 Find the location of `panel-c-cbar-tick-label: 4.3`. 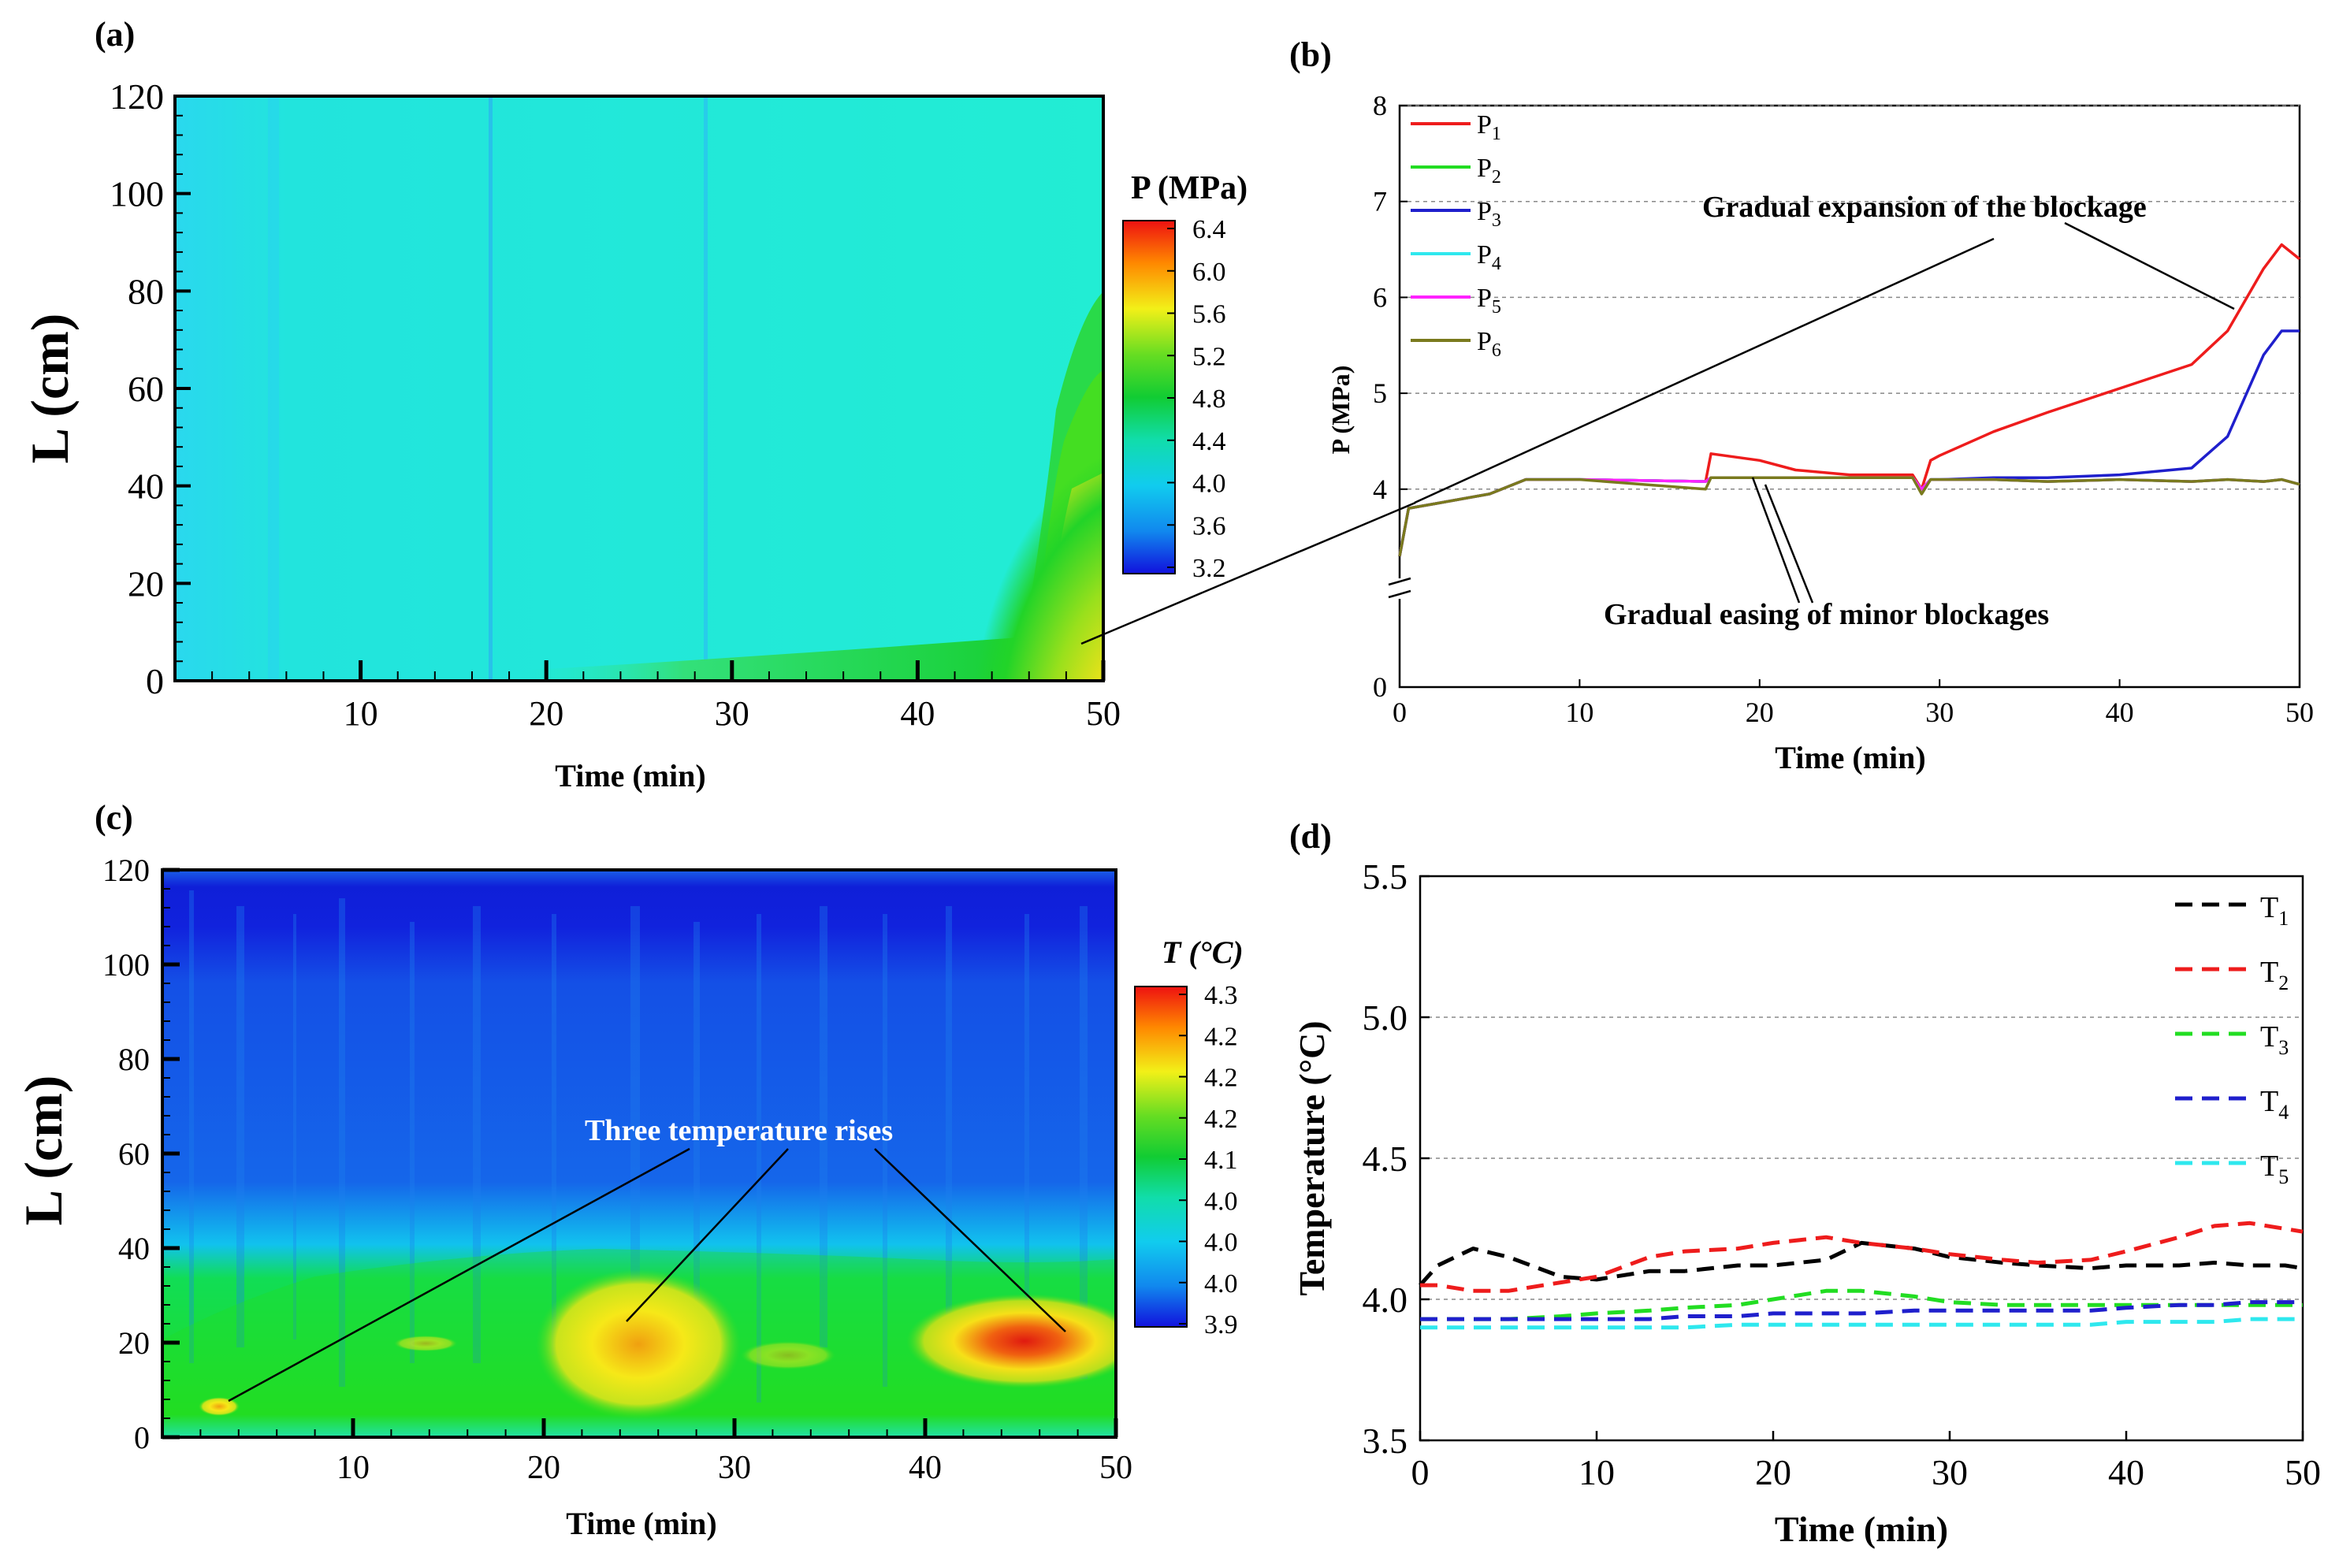

panel-c-cbar-tick-label: 4.3 is located at coordinates (1221, 996).